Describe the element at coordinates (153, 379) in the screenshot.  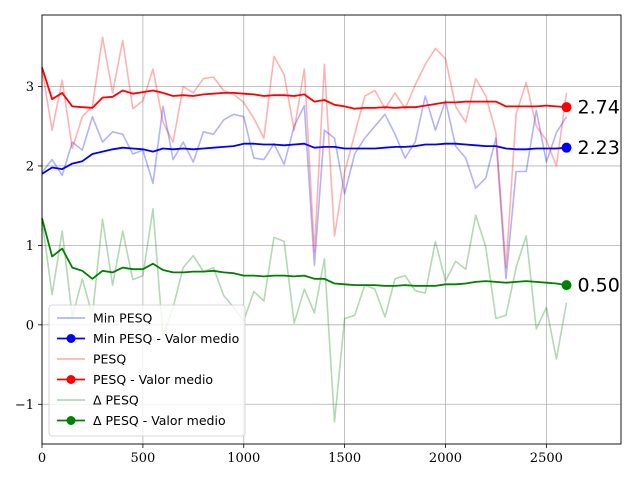
I see `legend-label: PESQ - Valor medio` at that location.